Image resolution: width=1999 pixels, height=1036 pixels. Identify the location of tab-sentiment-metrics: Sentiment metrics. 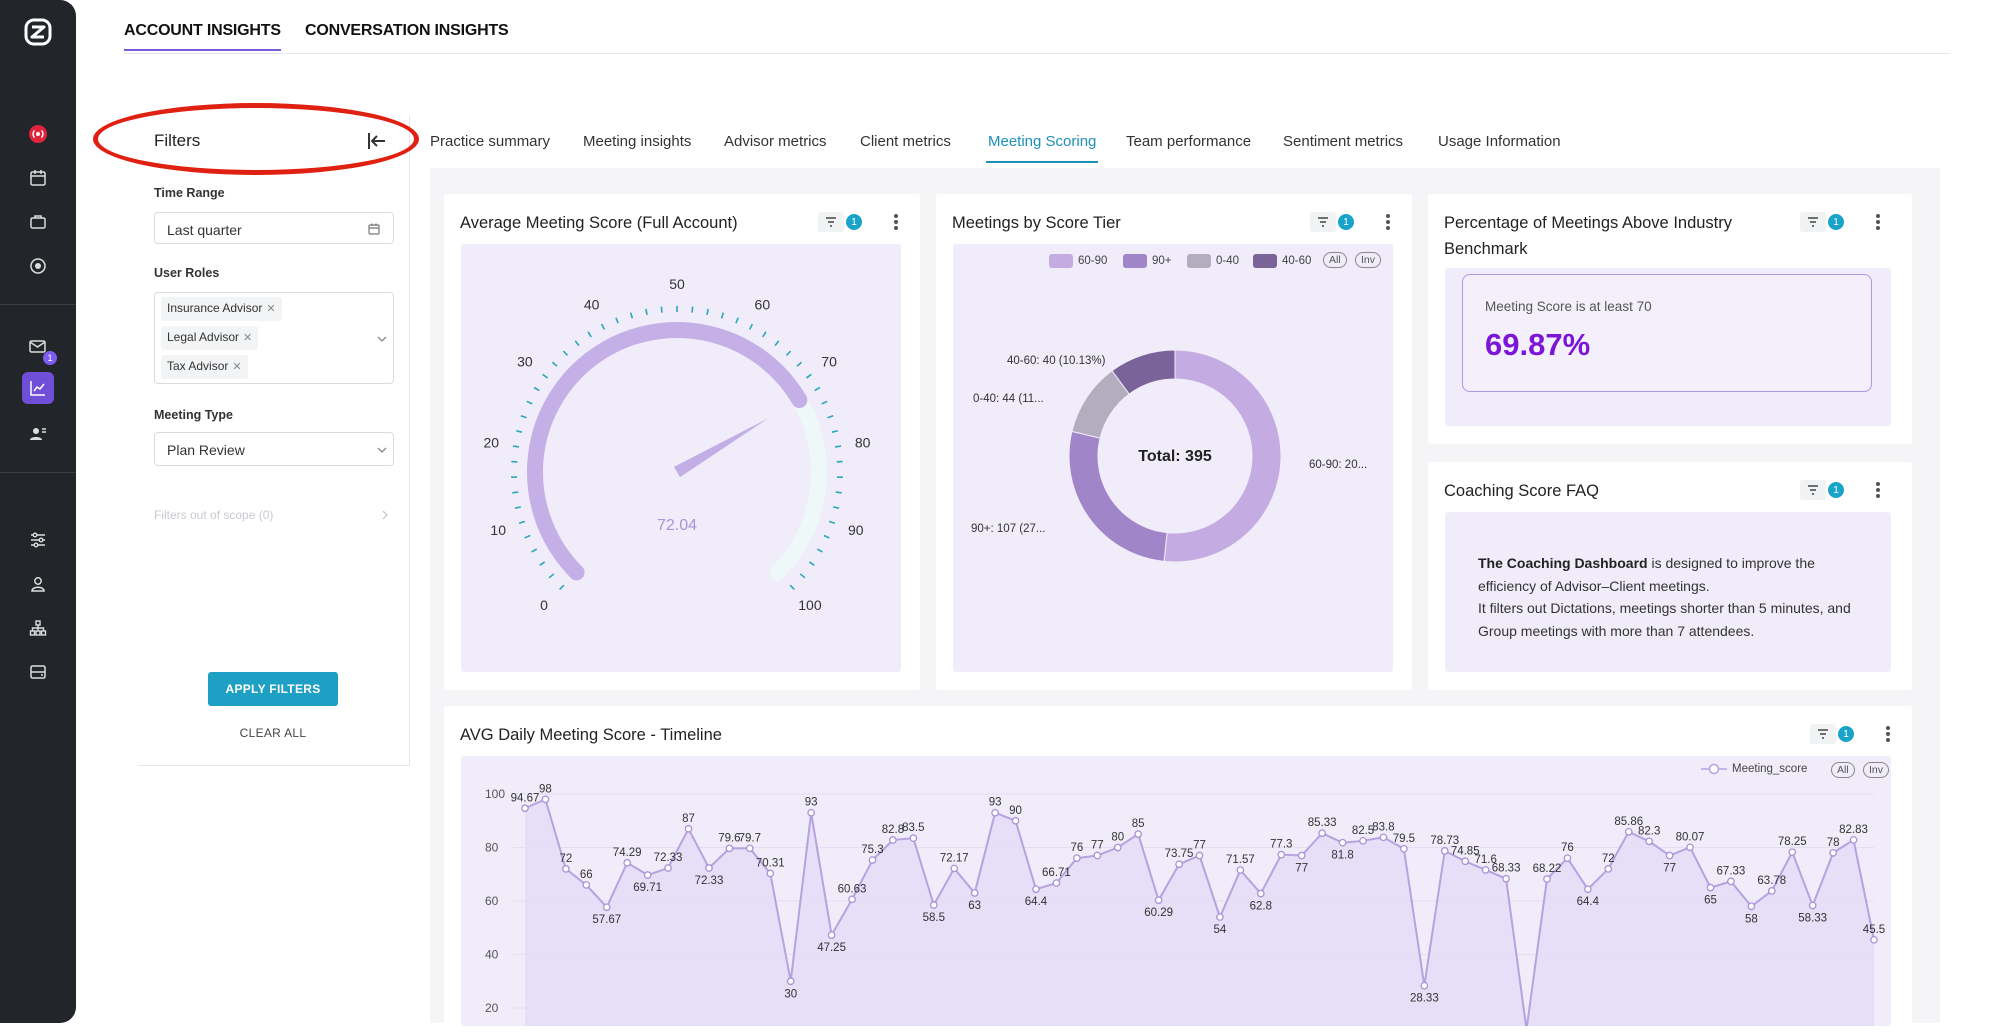
(1343, 141).